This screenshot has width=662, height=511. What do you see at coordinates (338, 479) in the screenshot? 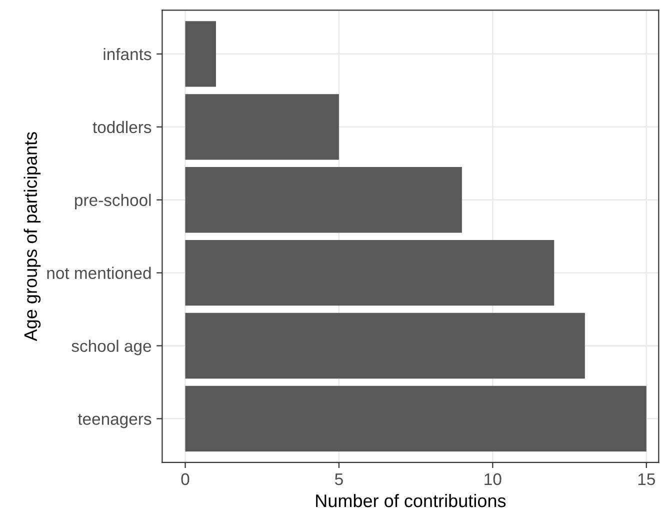
I see `x-tick-label: 5` at bounding box center [338, 479].